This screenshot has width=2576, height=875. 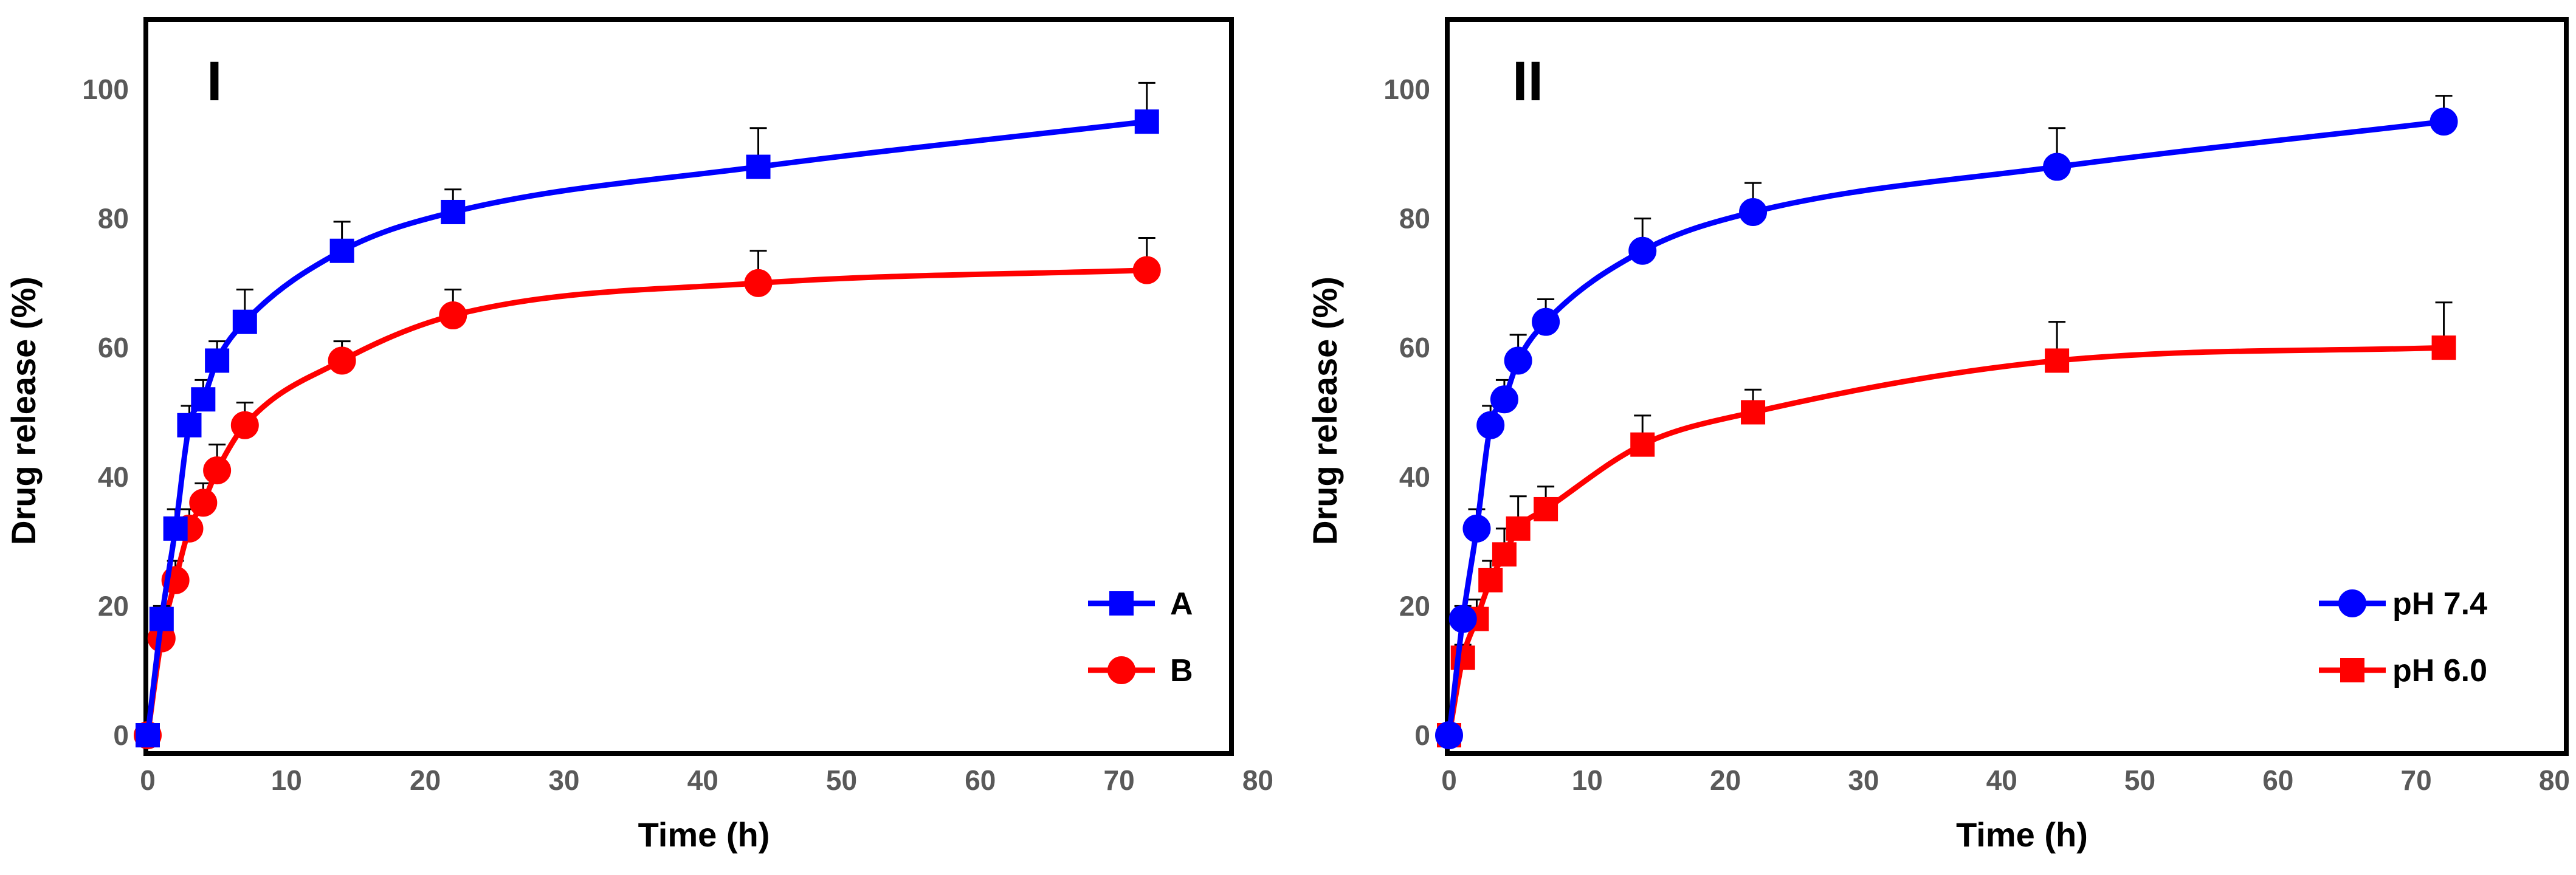 What do you see at coordinates (1181, 604) in the screenshot?
I see `legend-label: A` at bounding box center [1181, 604].